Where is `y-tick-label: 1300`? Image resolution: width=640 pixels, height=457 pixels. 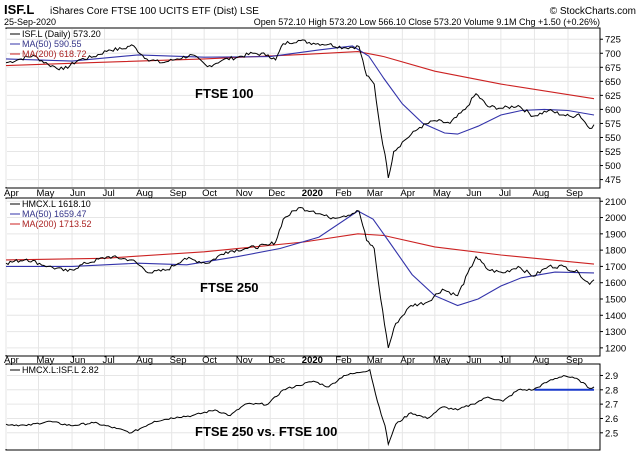 y-tick-label: 1300 is located at coordinates (615, 332).